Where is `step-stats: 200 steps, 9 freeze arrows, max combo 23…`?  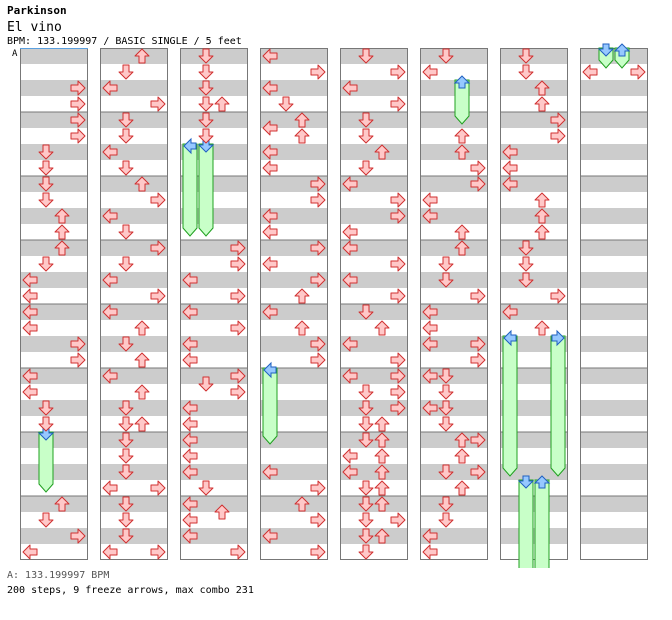 step-stats: 200 steps, 9 freeze arrows, max combo 23… is located at coordinates (130, 590).